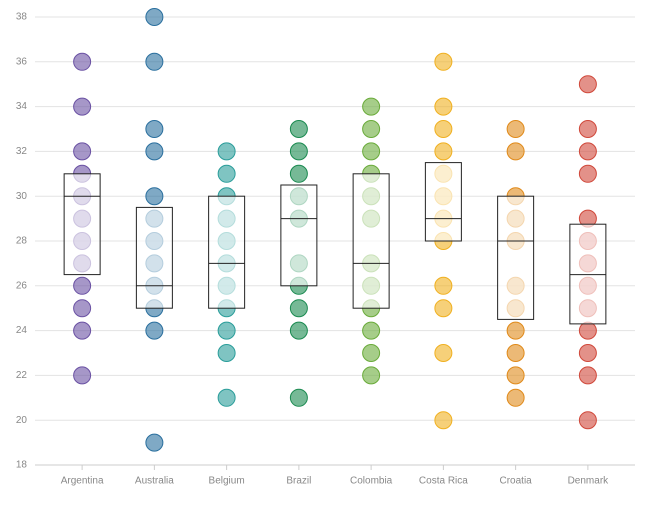 This screenshot has width=650, height=505. I want to click on y-tick-label: 24, so click(22, 330).